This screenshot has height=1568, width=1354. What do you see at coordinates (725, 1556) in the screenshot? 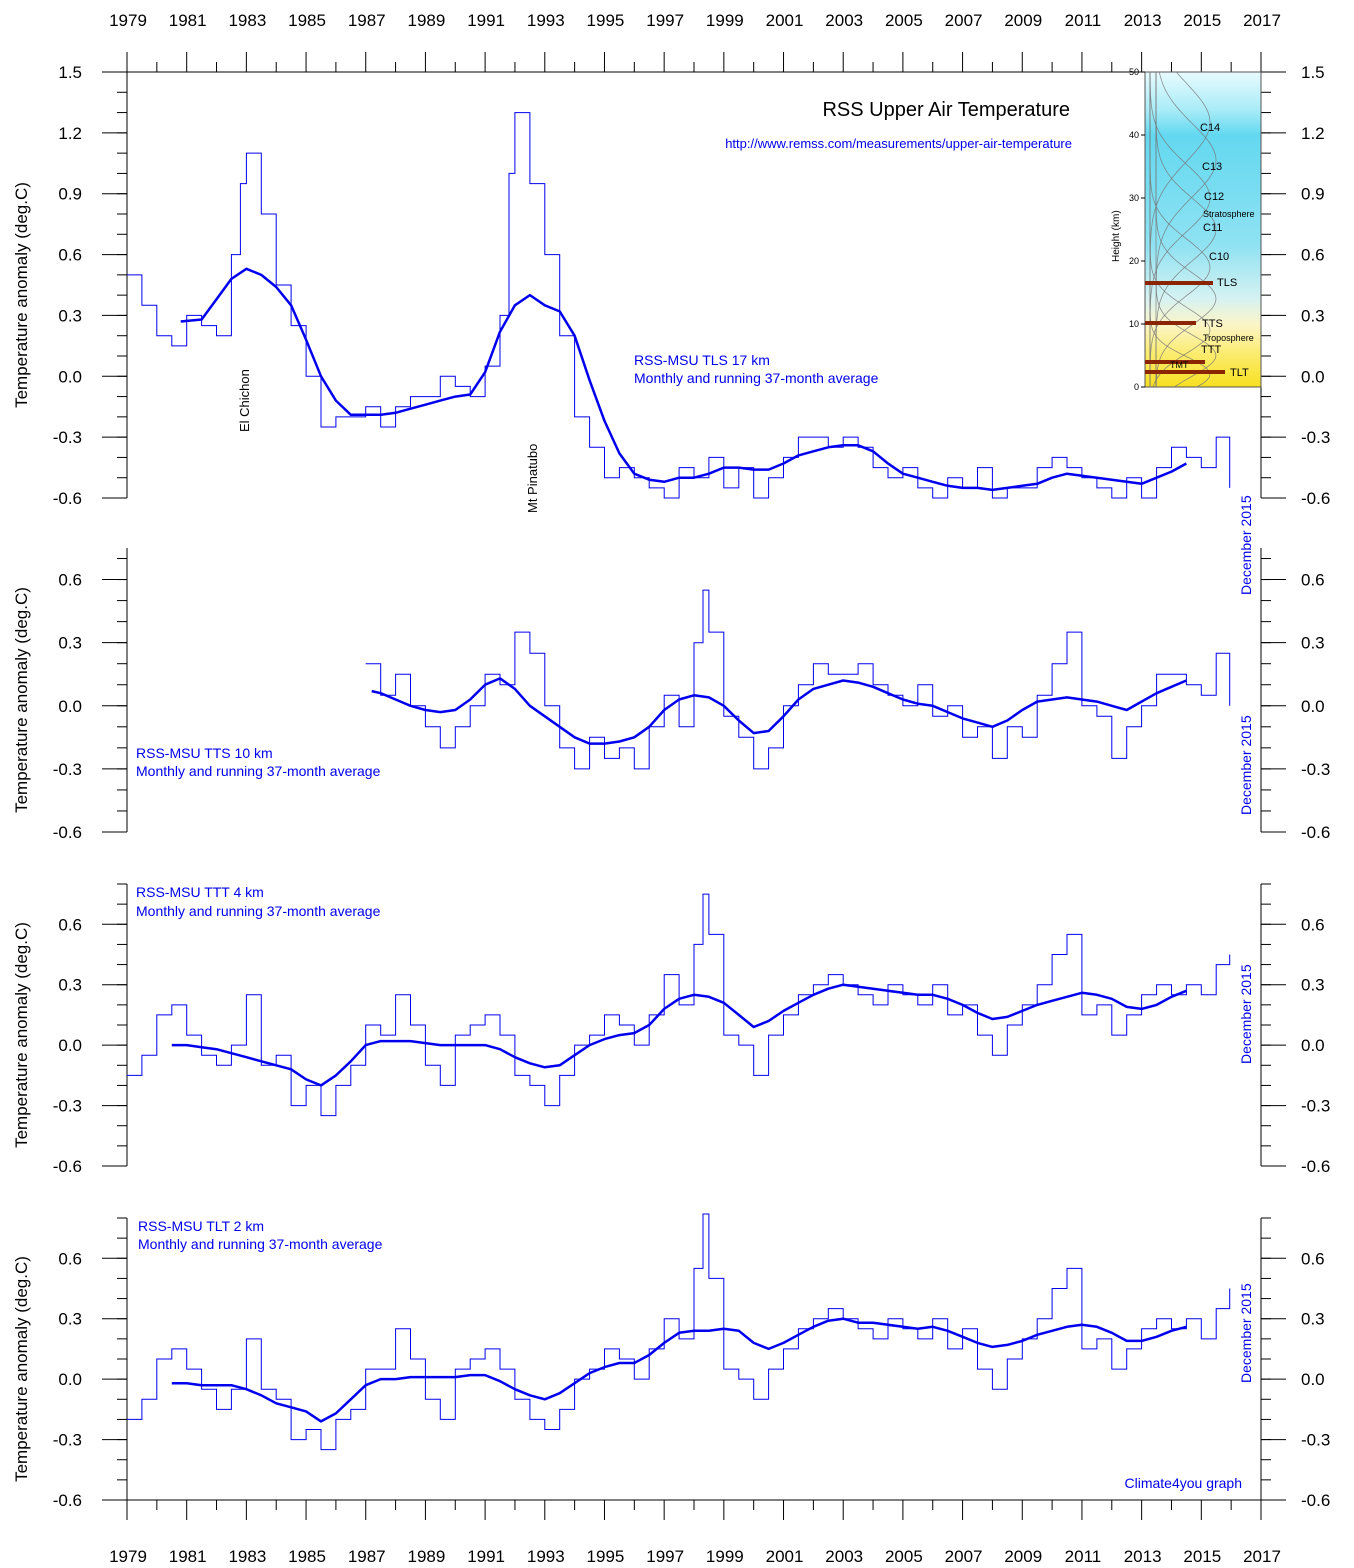
I see `bottom-year-label: 1999` at bounding box center [725, 1556].